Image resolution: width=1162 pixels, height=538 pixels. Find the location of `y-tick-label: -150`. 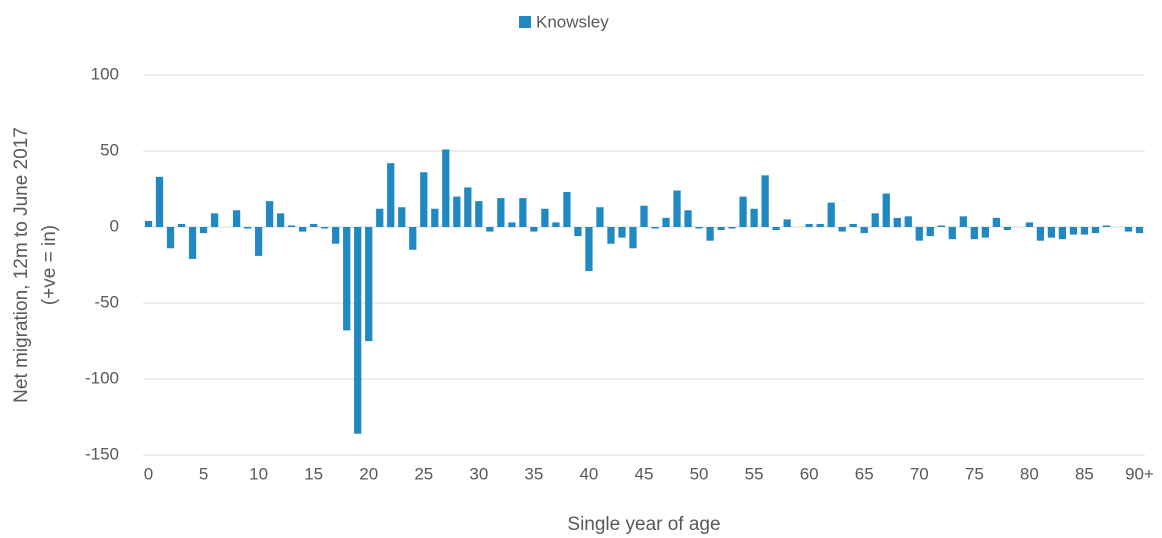

y-tick-label: -150 is located at coordinates (102, 453).